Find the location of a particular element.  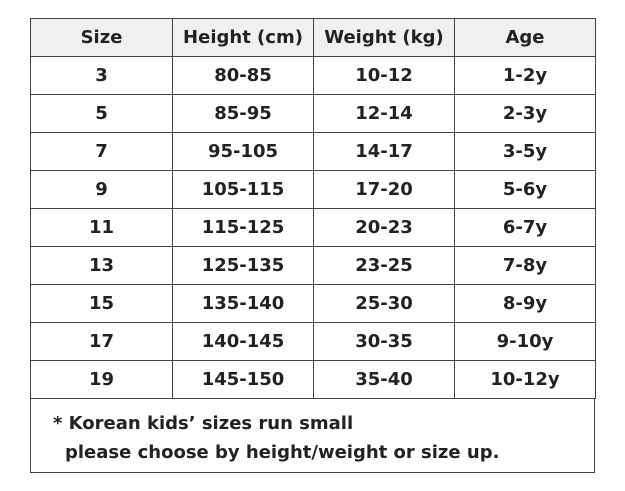

table-cell: 13 is located at coordinates (101, 265).